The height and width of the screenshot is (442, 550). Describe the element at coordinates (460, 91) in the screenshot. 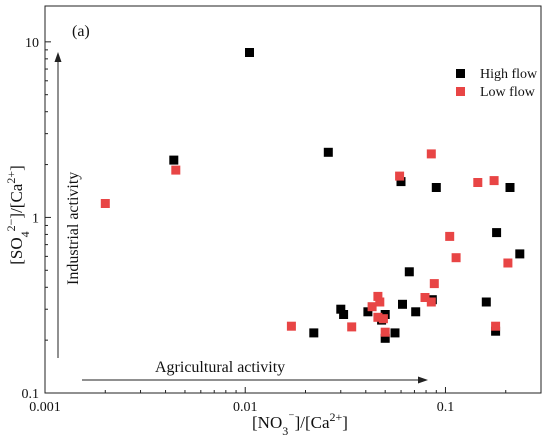

I see `legend-swatch-low-flow` at that location.